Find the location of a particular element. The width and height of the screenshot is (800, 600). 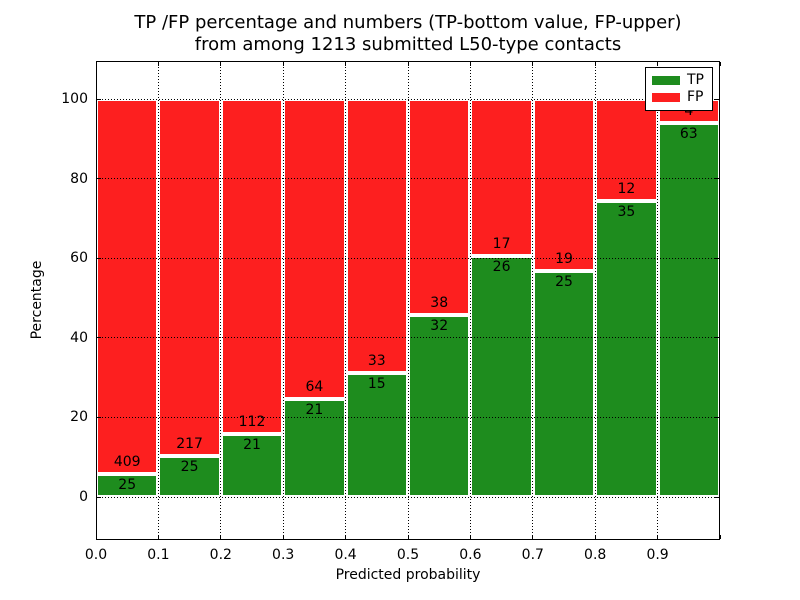

bar-label-fp: 64 is located at coordinates (314, 386).